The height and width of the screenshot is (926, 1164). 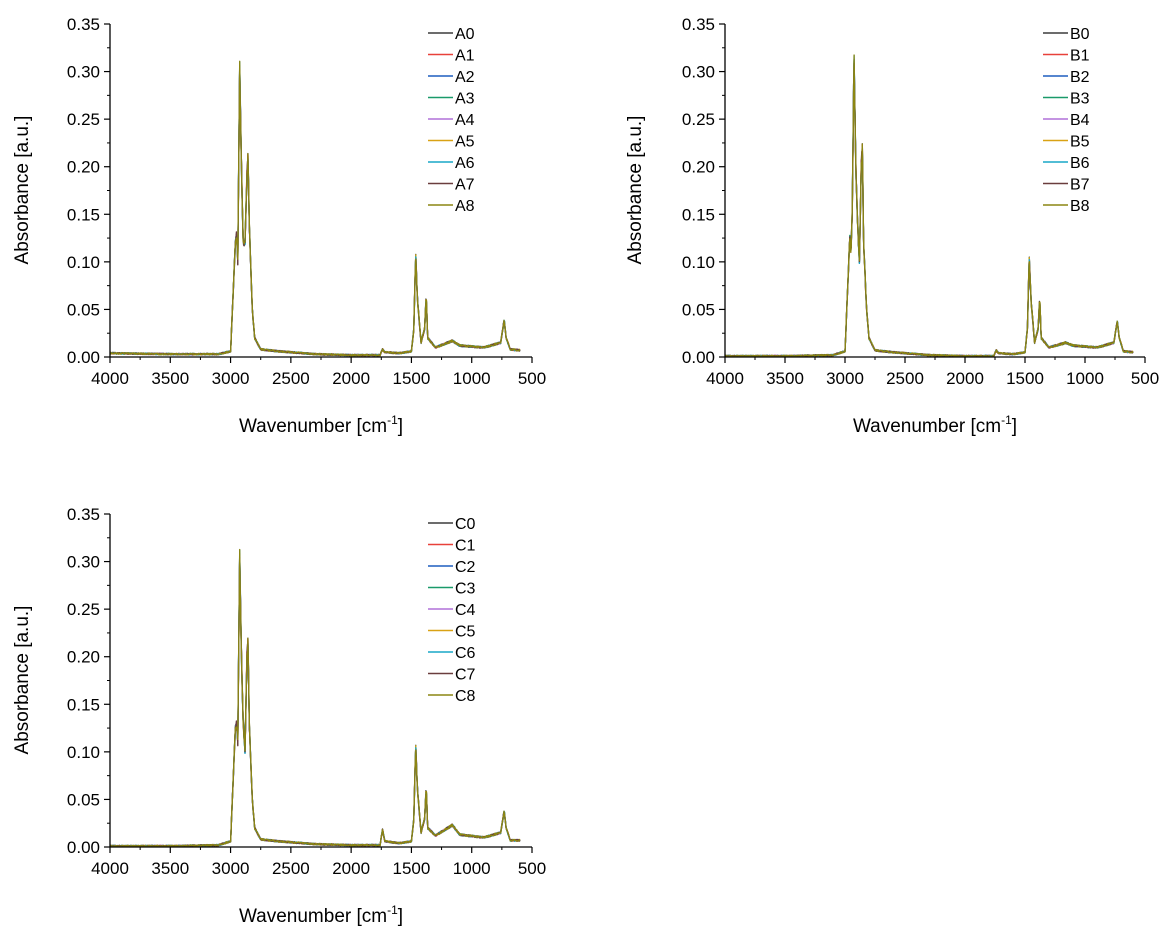 What do you see at coordinates (465, 524) in the screenshot?
I see `legend-label: C0` at bounding box center [465, 524].